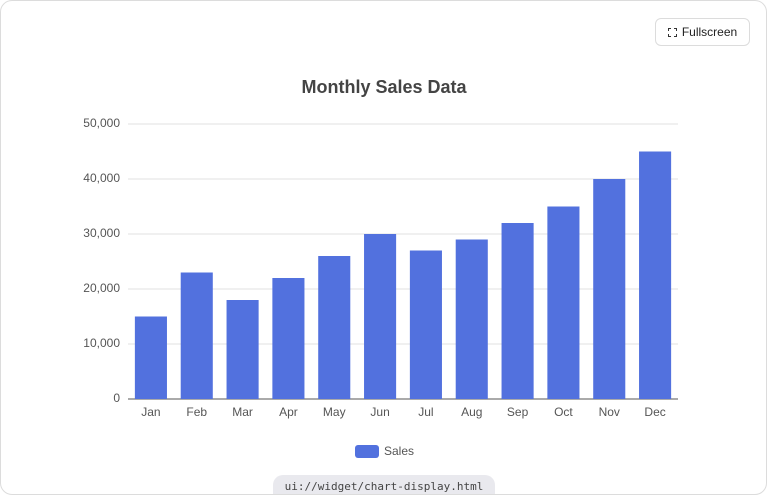 Image resolution: width=767 pixels, height=495 pixels. Describe the element at coordinates (101, 233) in the screenshot. I see `y-tick-label: 30,000` at that location.